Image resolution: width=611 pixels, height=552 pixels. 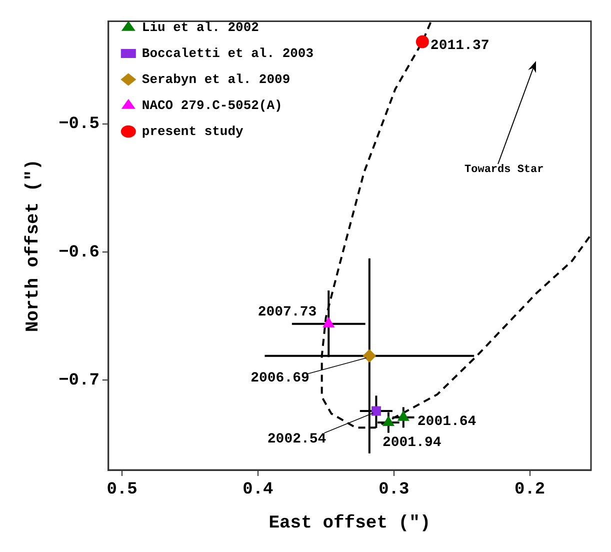 What do you see at coordinates (412, 443) in the screenshot?
I see `annotation: 2001.94` at bounding box center [412, 443].